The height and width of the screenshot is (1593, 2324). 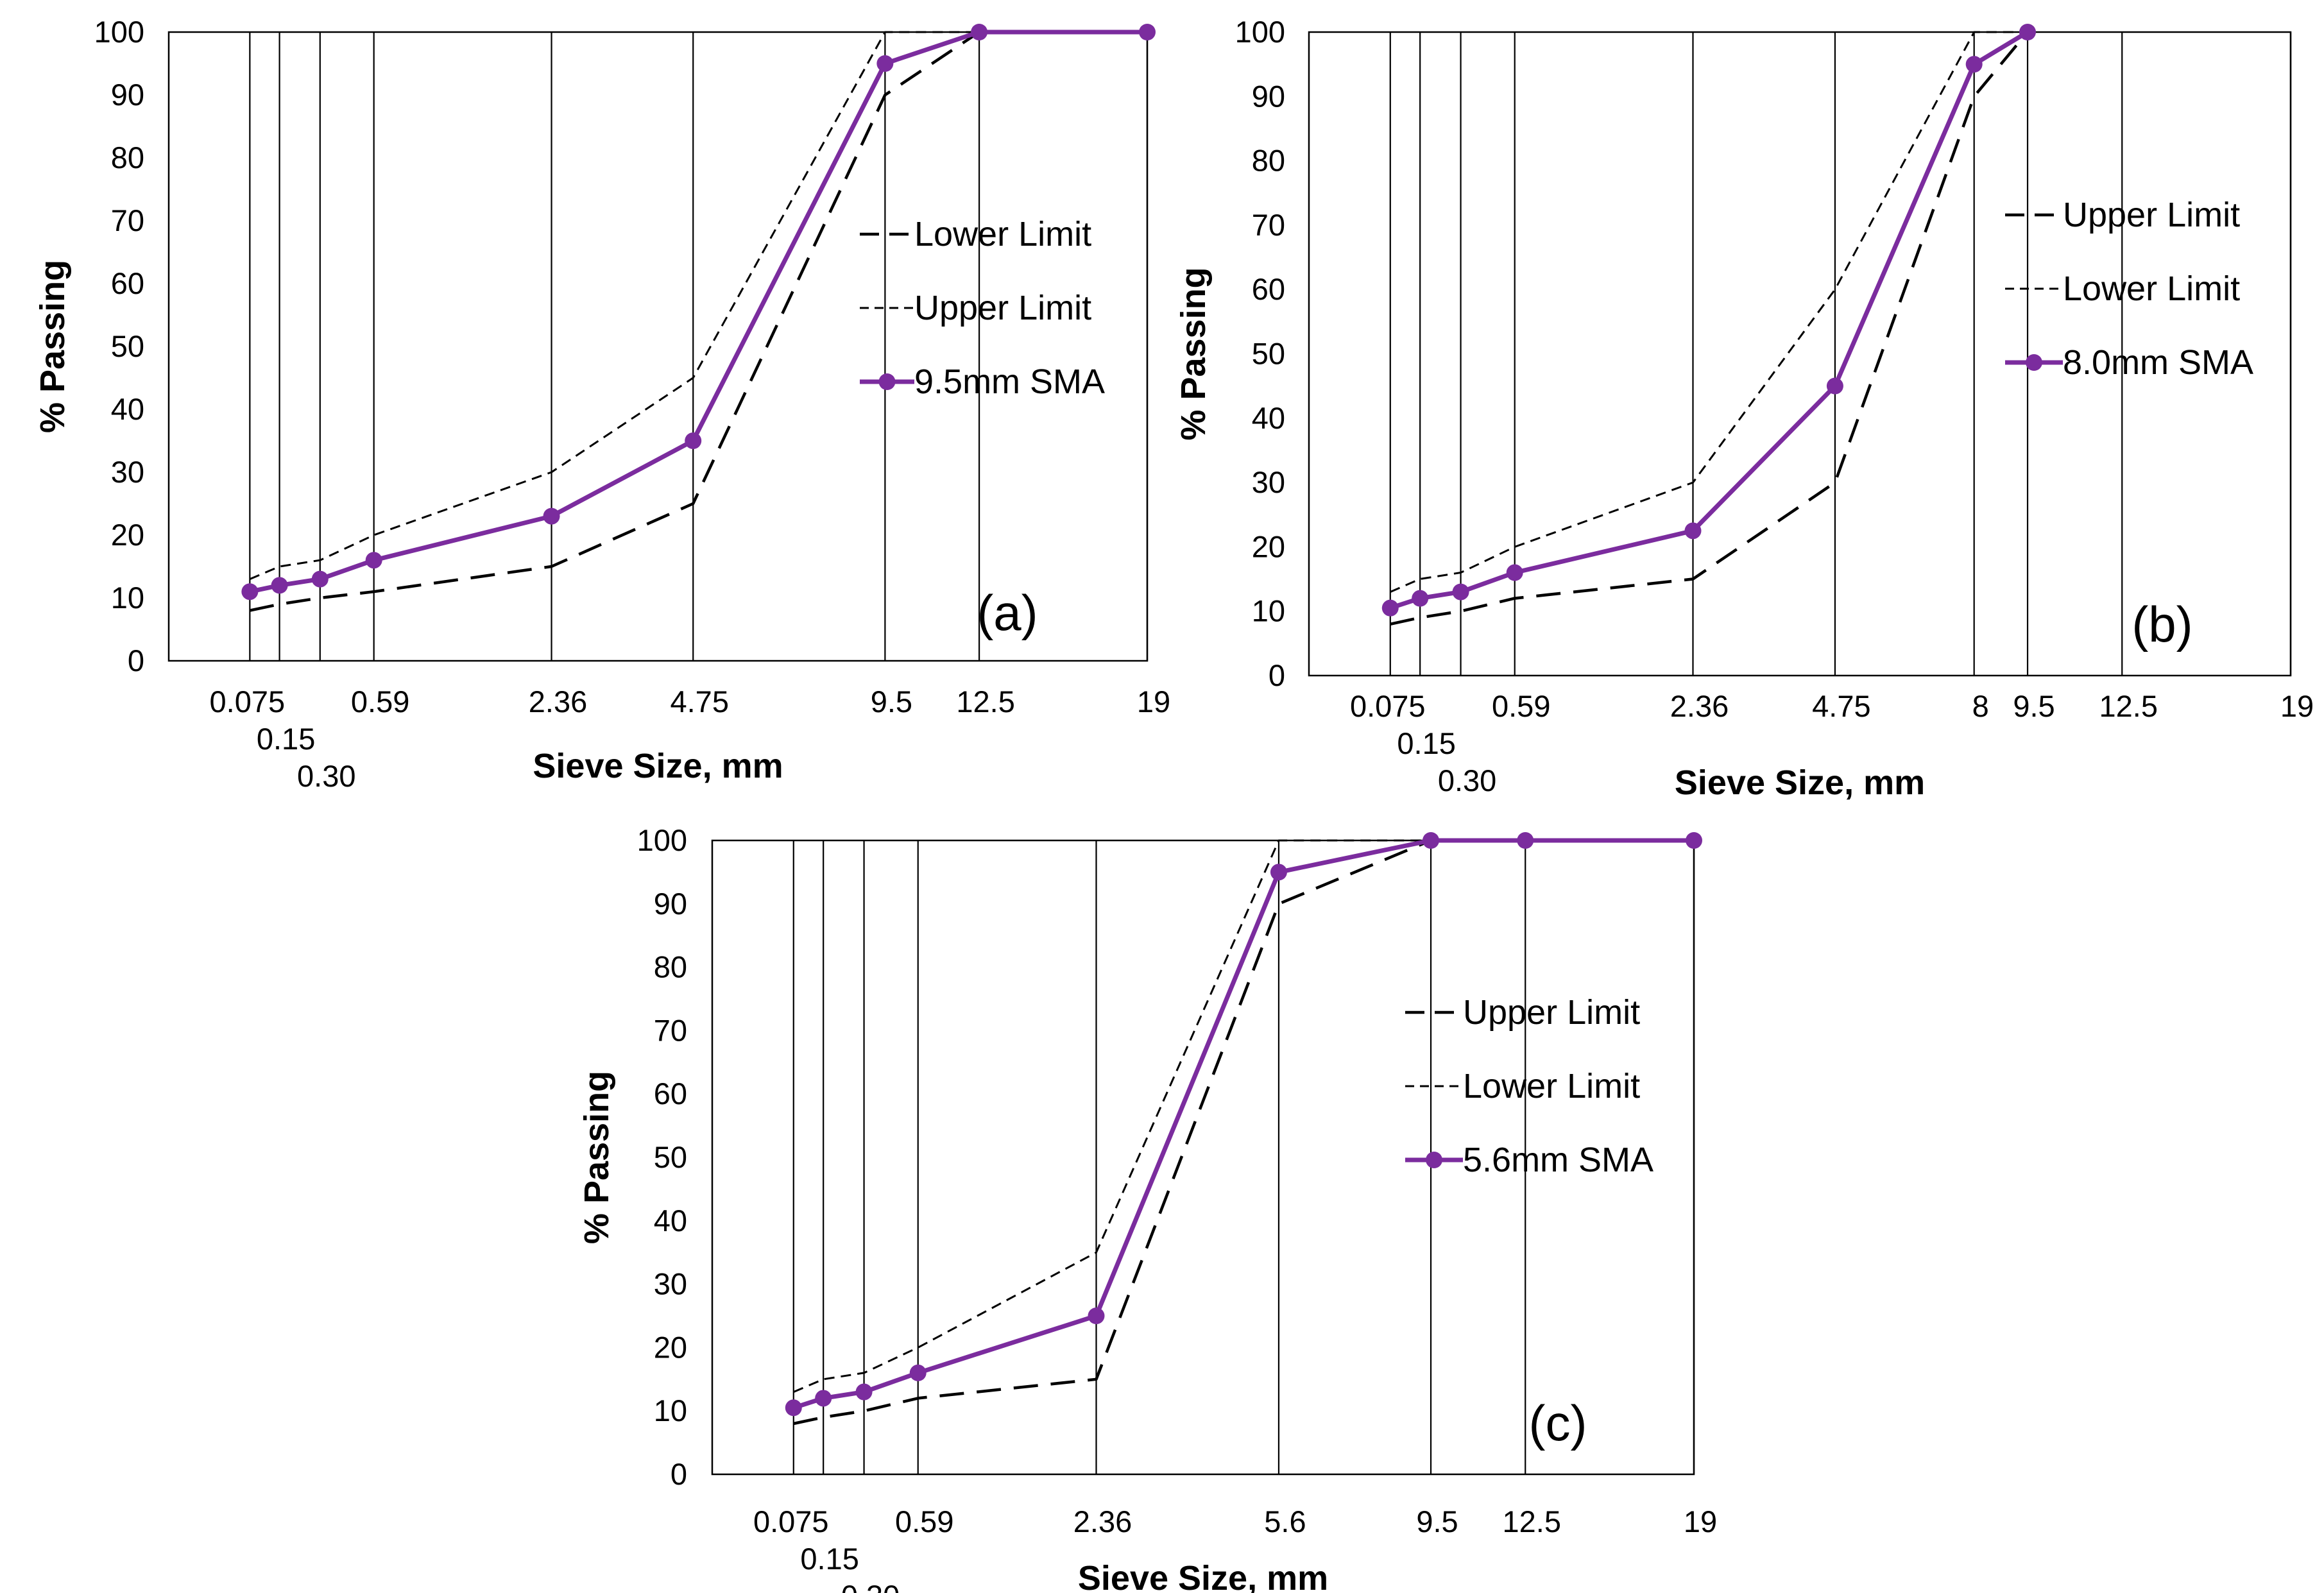 What do you see at coordinates (1558, 1160) in the screenshot?
I see `legend-label: 5.6mm SMA` at bounding box center [1558, 1160].